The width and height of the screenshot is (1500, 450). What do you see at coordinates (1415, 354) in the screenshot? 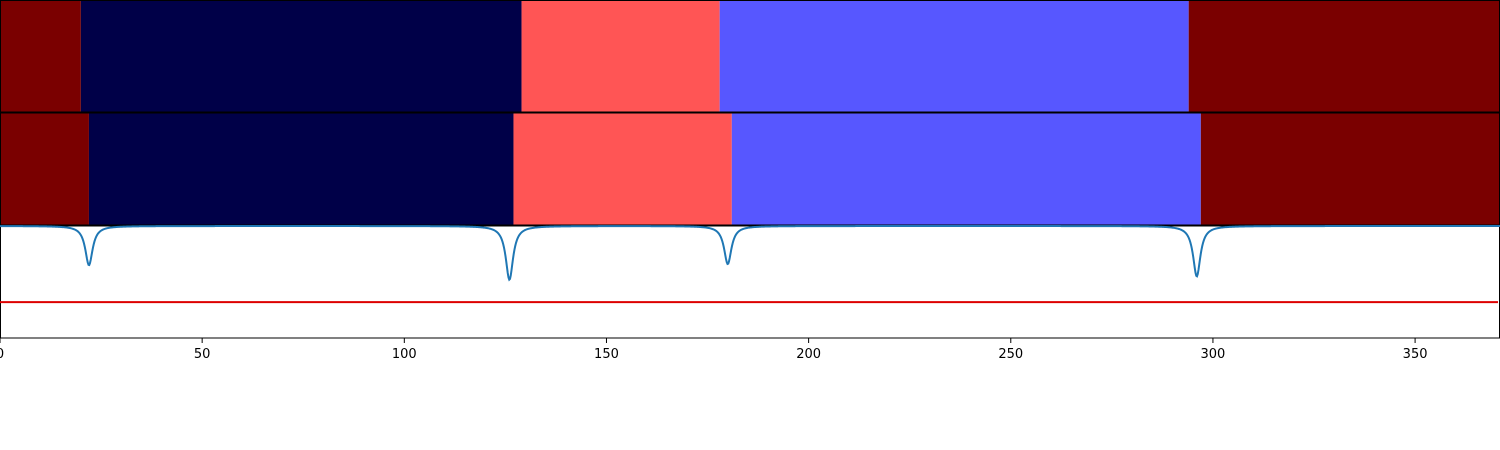
I see `x-tick-label: 350` at bounding box center [1415, 354].